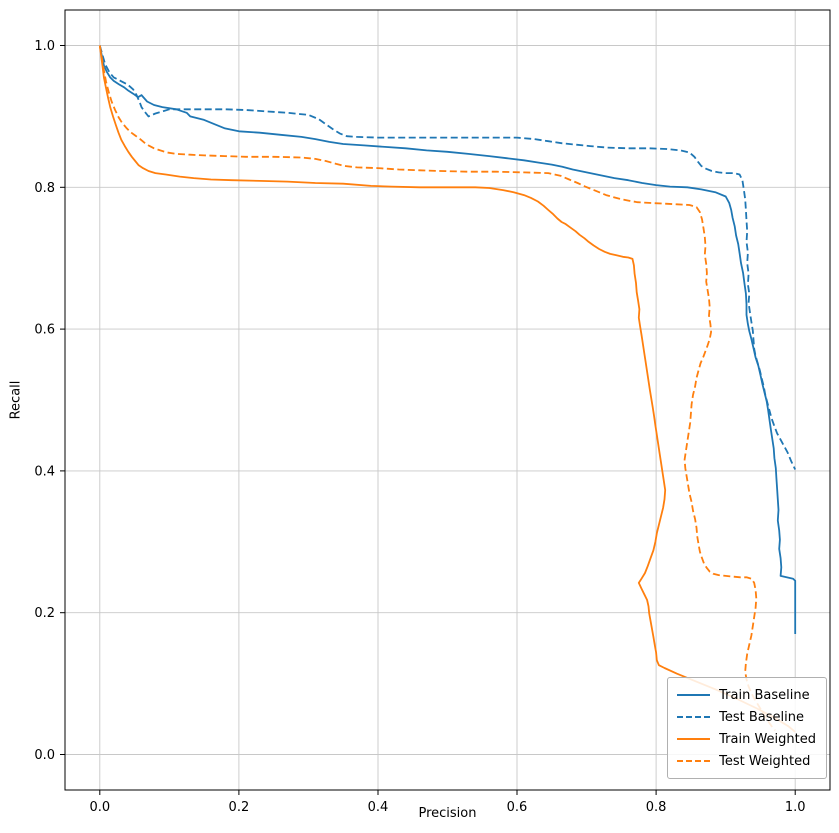 The height and width of the screenshot is (833, 839). What do you see at coordinates (761, 717) in the screenshot?
I see `legend-item-label: Test Baseline` at bounding box center [761, 717].